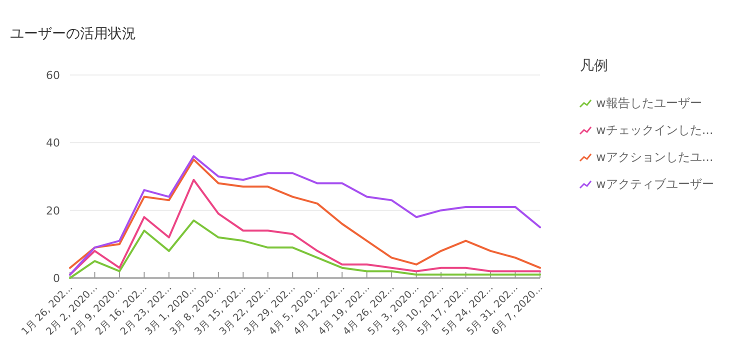 The height and width of the screenshot is (364, 753). What do you see at coordinates (53, 75) in the screenshot?
I see `y-tick-label: 60` at bounding box center [53, 75].